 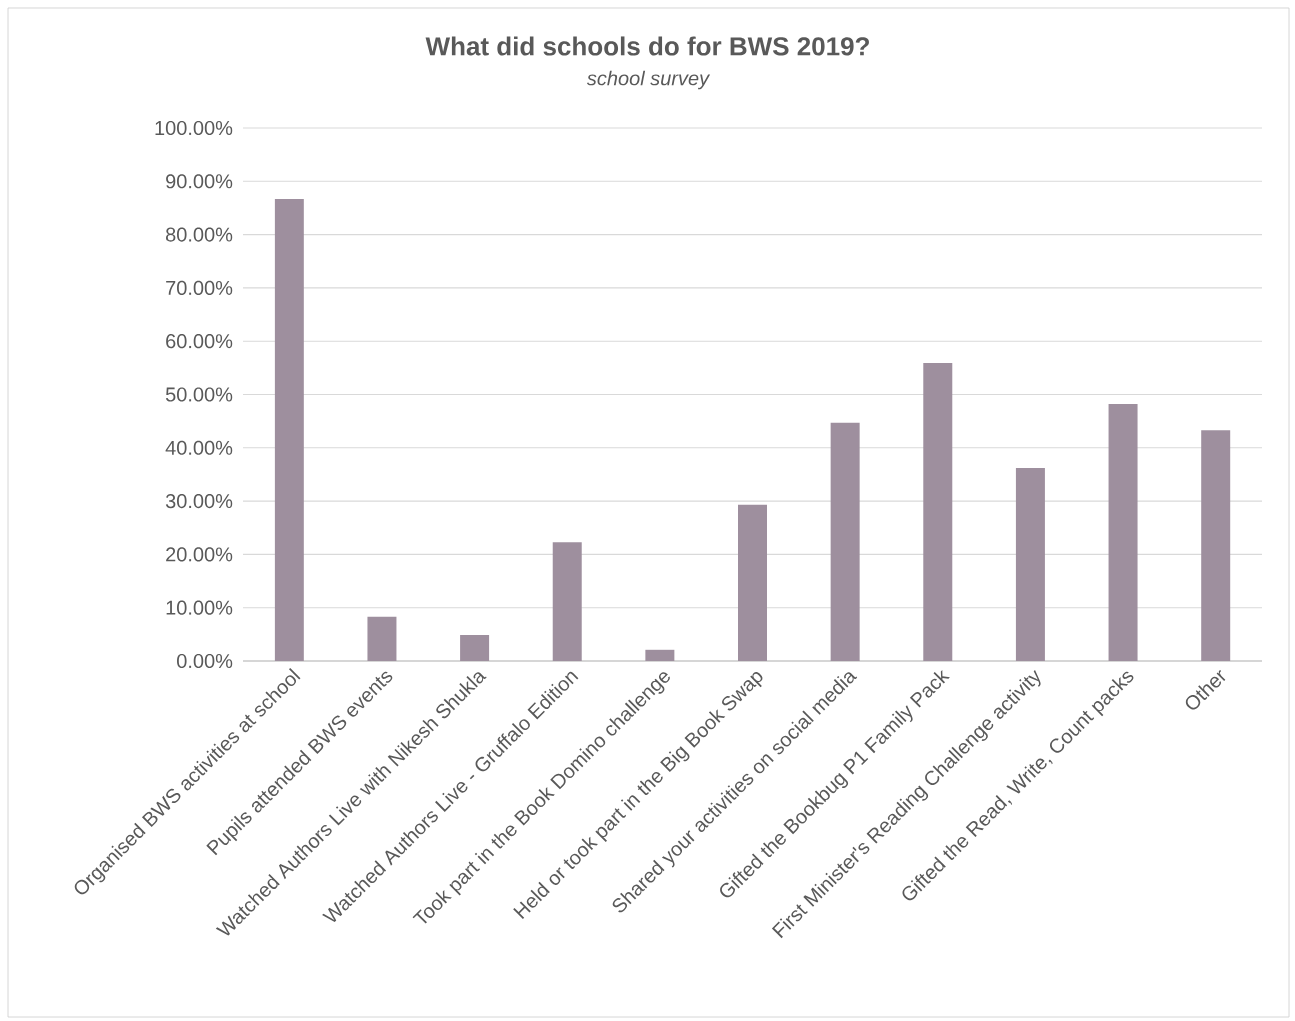 I want to click on y-tick-label: 30.00%, so click(x=199, y=501).